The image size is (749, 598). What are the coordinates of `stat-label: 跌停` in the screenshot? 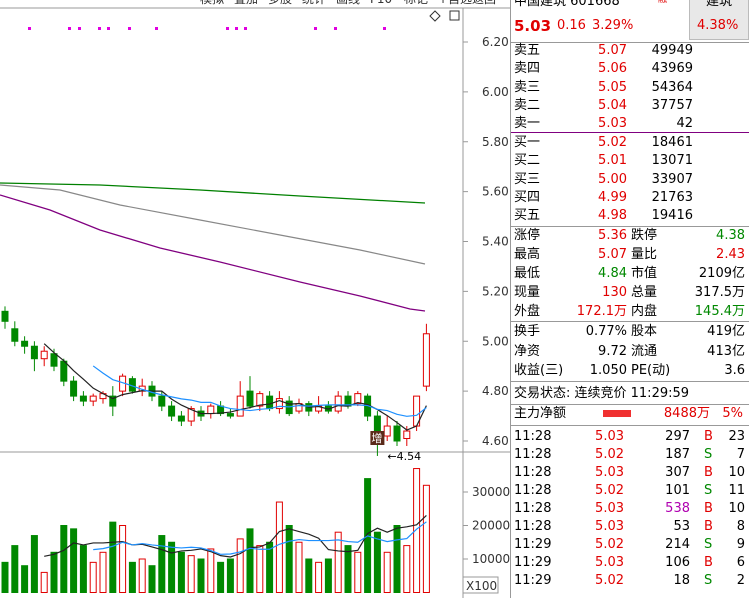 It's located at (644, 235).